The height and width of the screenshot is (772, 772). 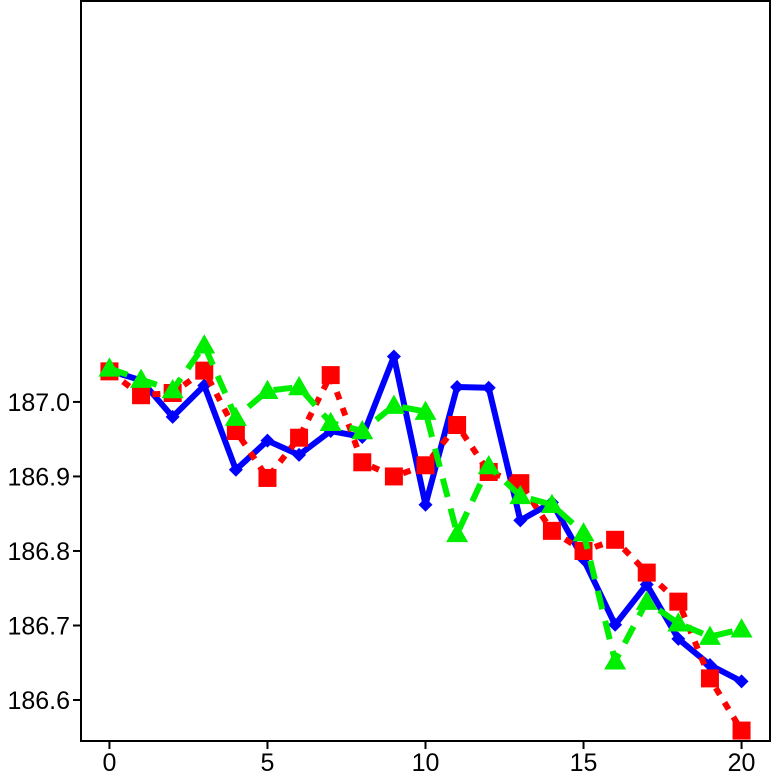 What do you see at coordinates (38, 477) in the screenshot?
I see `y-tick-label: 186.9` at bounding box center [38, 477].